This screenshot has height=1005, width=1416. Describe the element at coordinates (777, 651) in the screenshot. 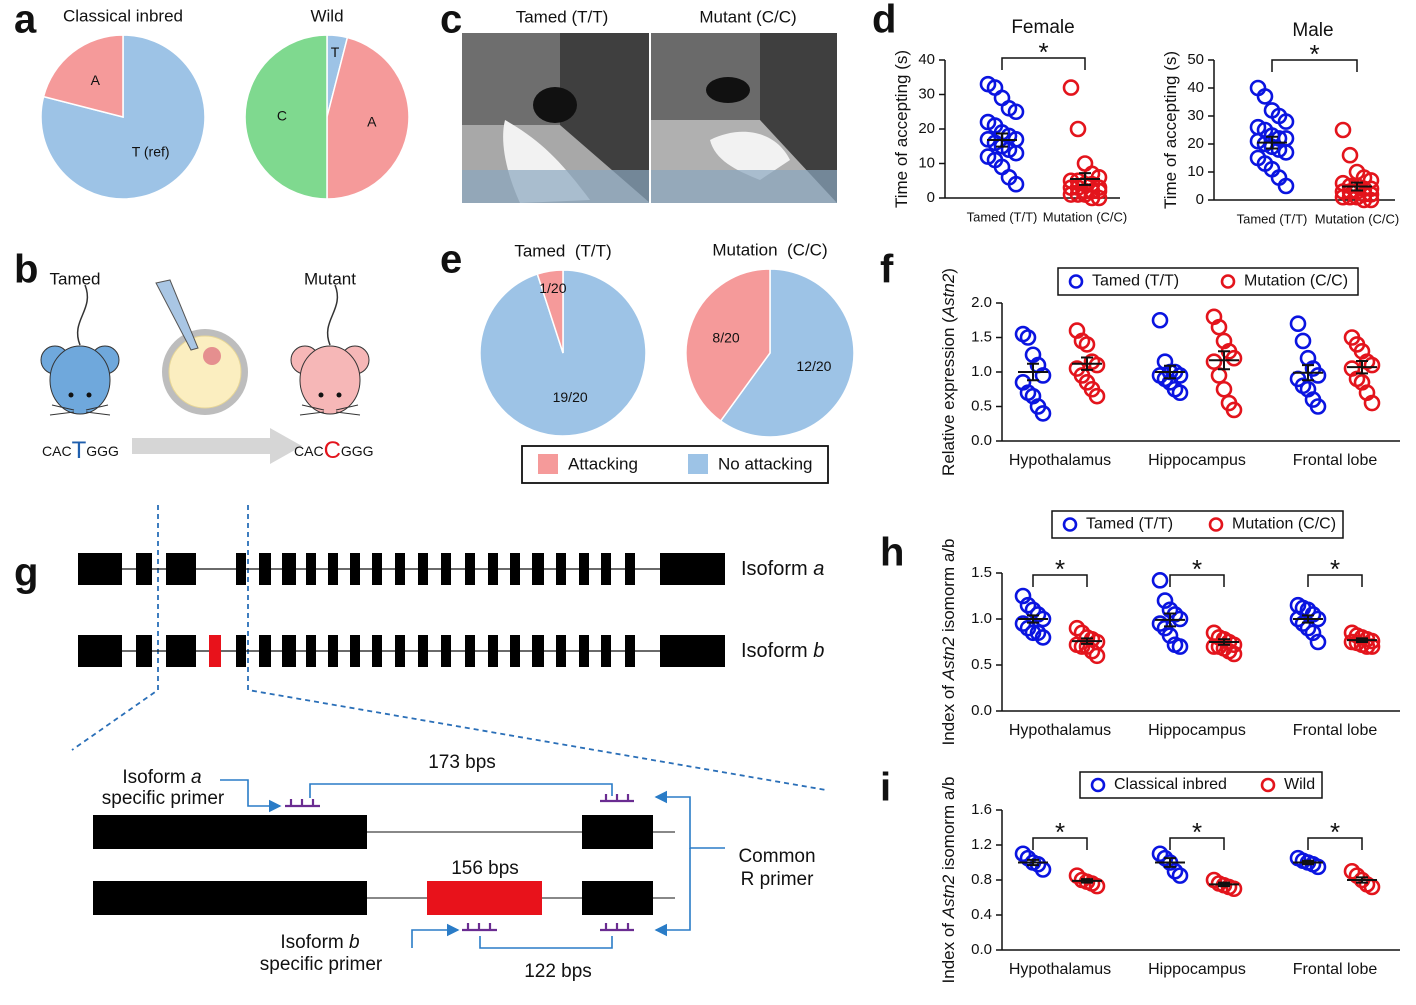

I see `isoform-label-part: Isoform` at that location.